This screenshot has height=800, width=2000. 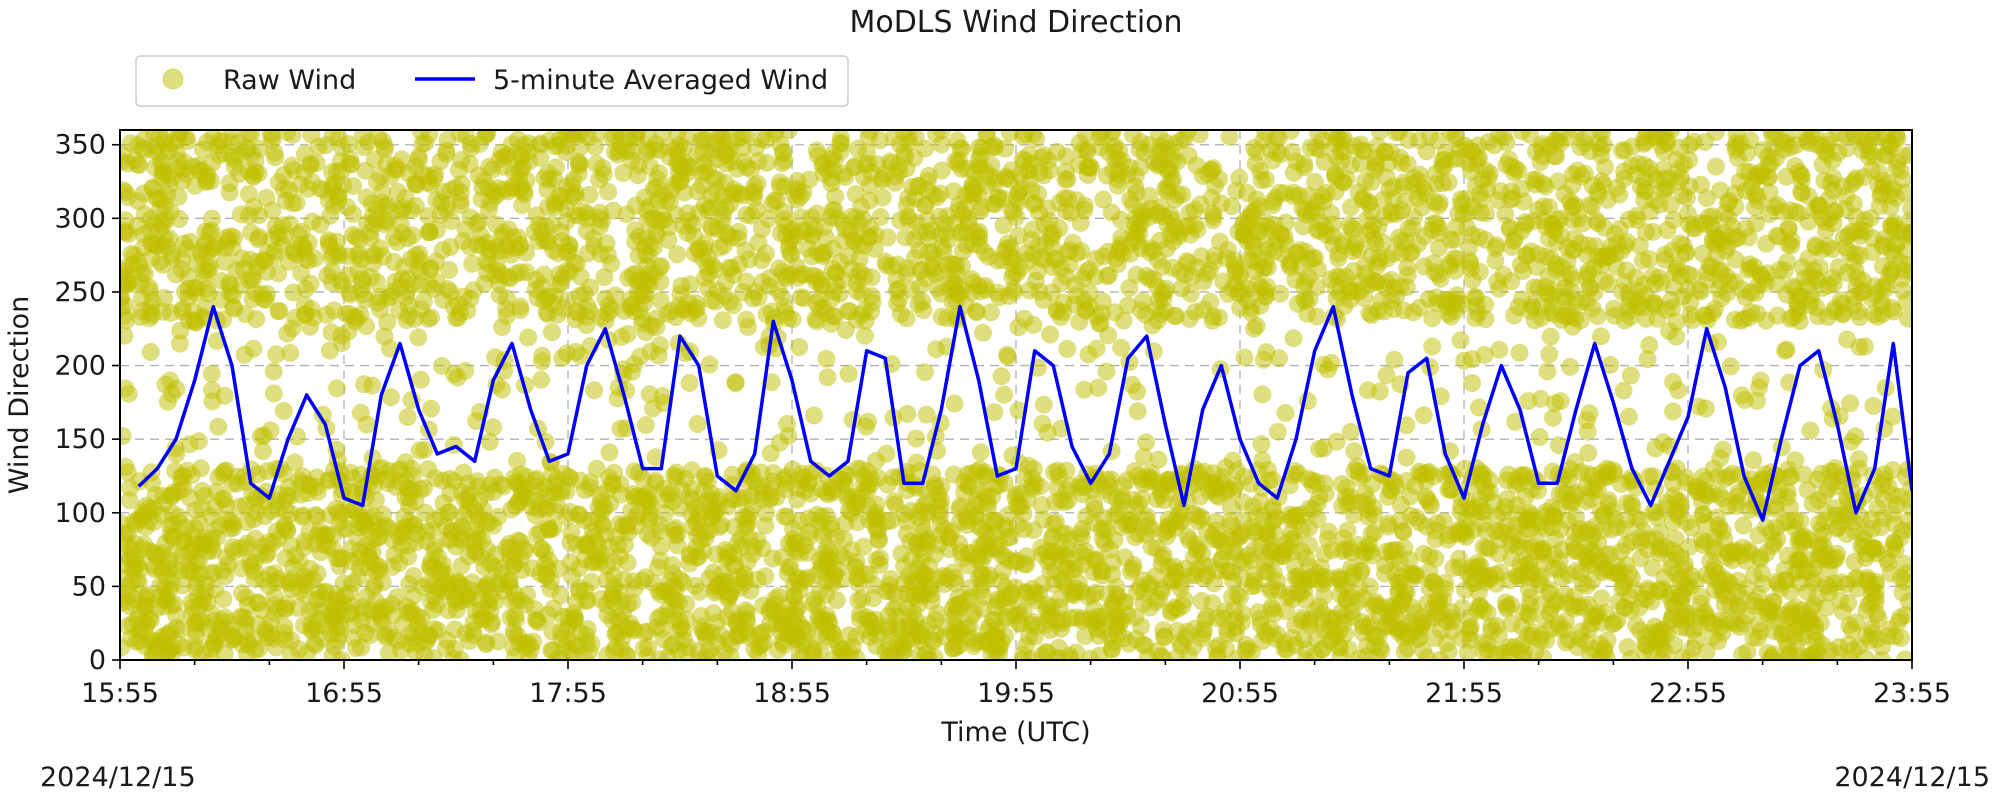 I want to click on legend-box, so click(x=492, y=81).